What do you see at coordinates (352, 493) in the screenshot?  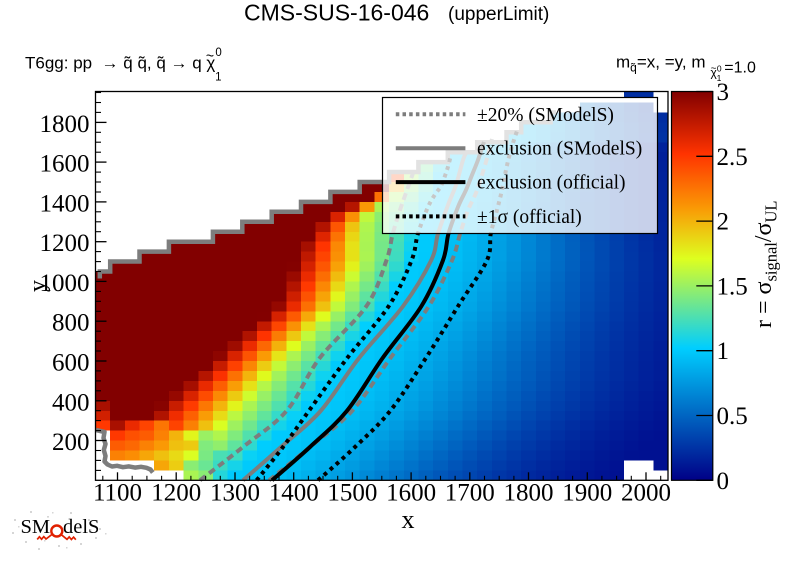 I see `svg-text: 1500` at bounding box center [352, 493].